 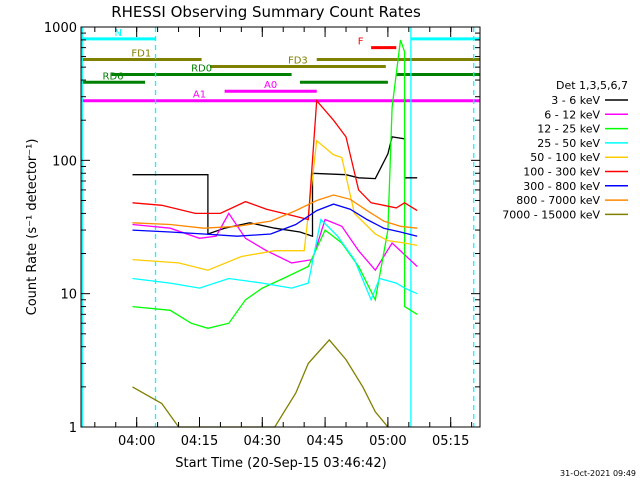 I want to click on legend-label: 800 - 7000 keV, so click(x=558, y=200).